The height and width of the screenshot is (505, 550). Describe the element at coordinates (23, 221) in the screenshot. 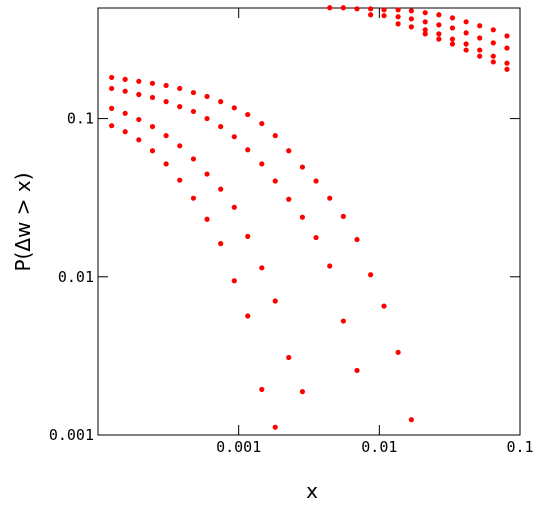

I see `y-axis-label: P(Δw > x)` at that location.